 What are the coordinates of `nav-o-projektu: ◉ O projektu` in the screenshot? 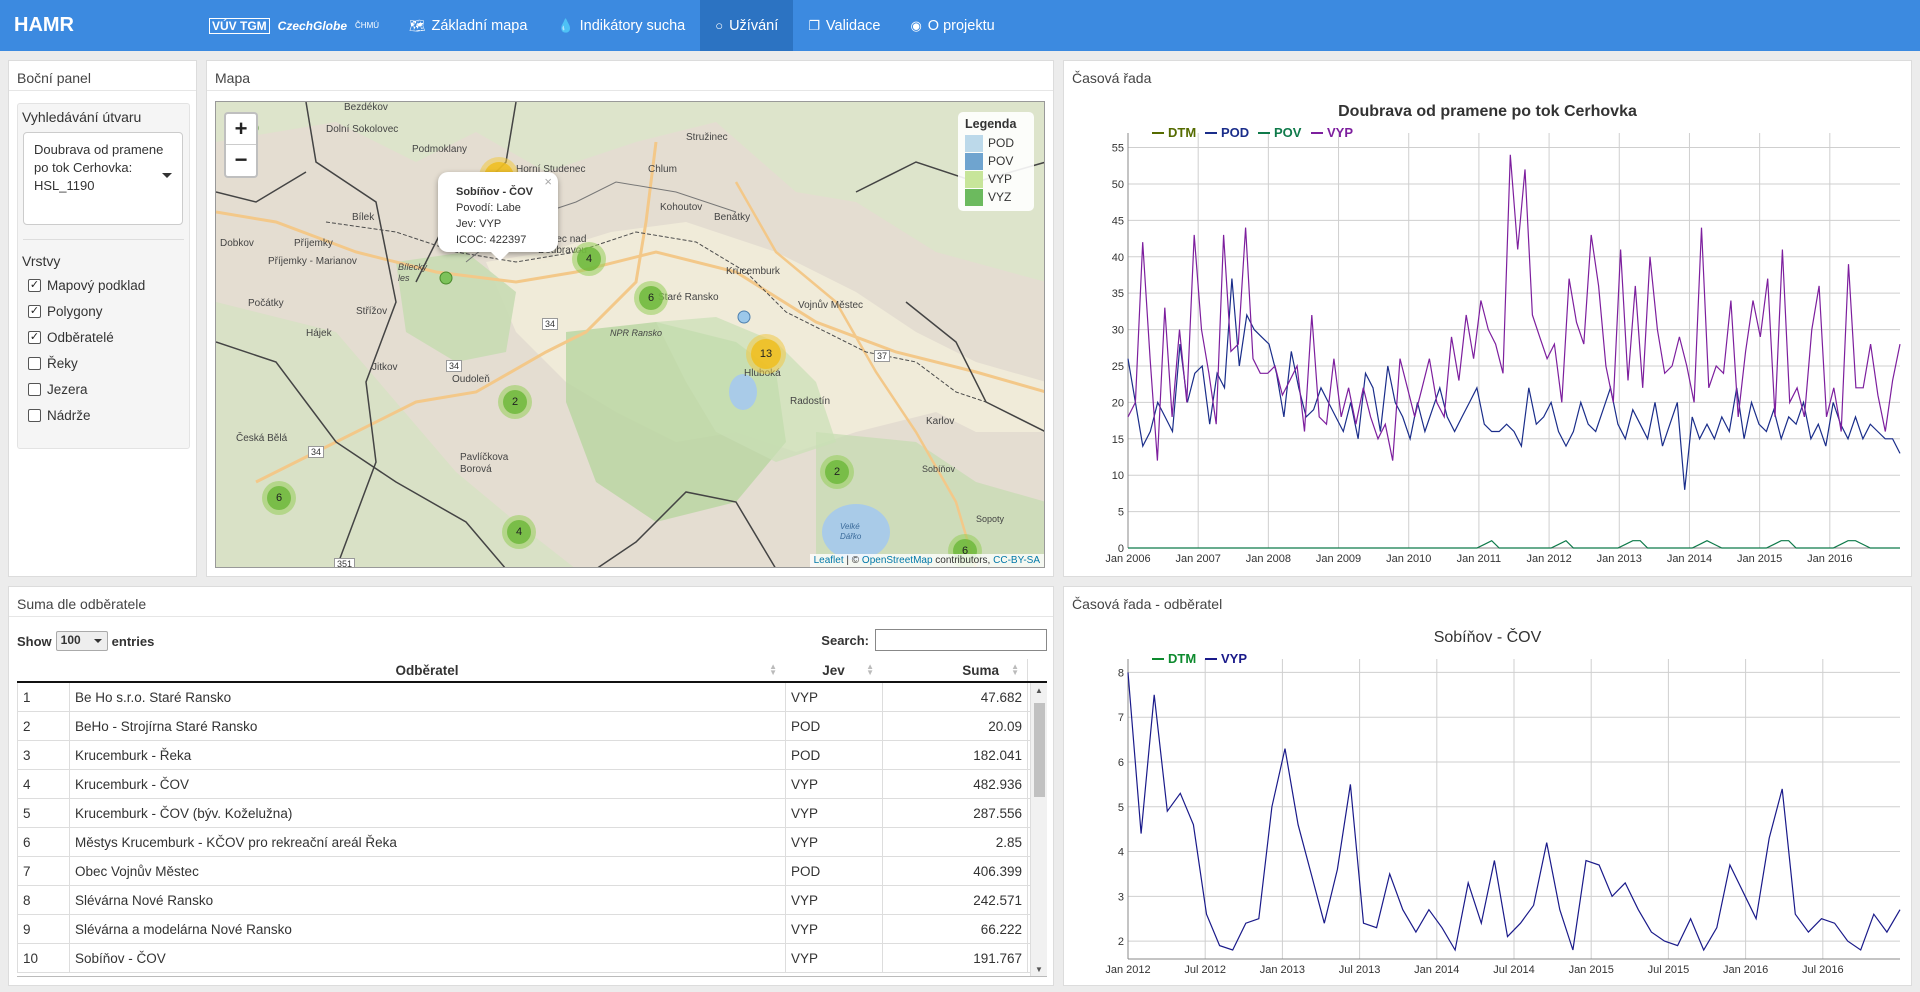 It's located at (952, 25).